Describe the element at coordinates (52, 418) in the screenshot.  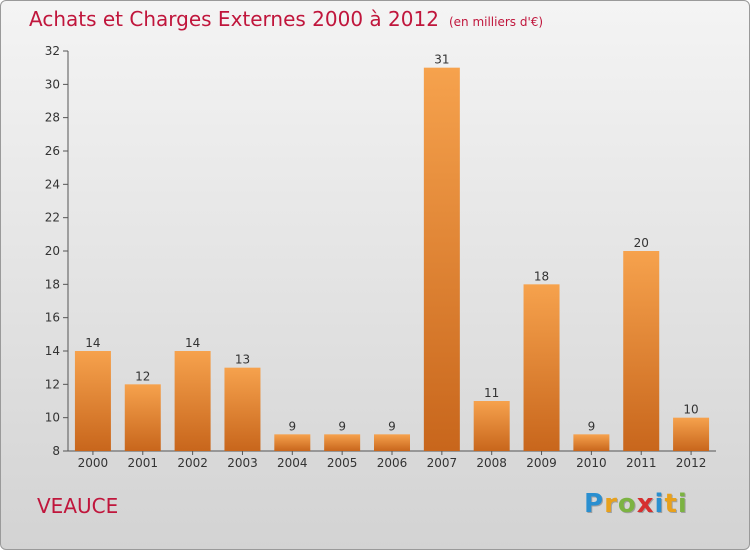
I see `y-tick-label: 10` at that location.